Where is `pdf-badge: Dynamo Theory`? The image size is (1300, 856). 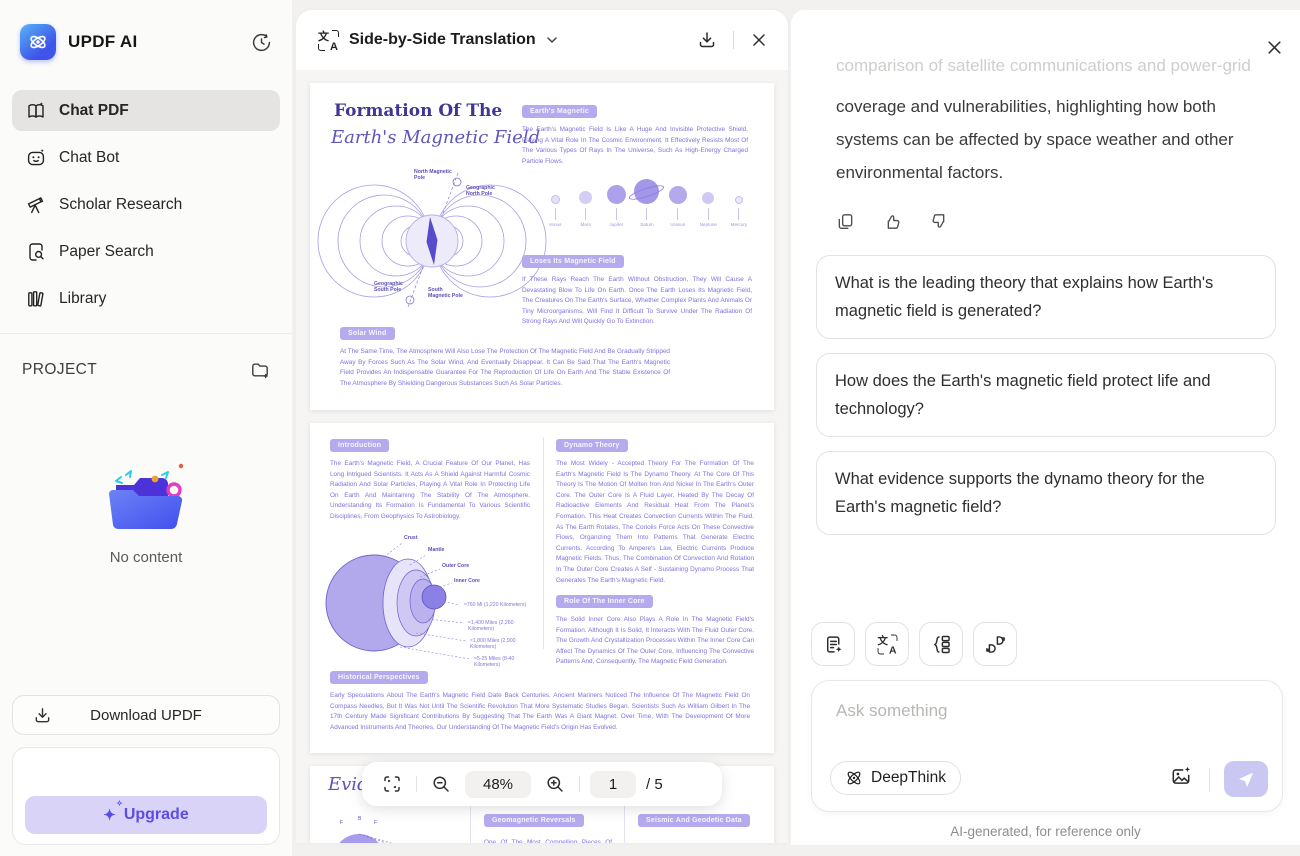 pdf-badge: Dynamo Theory is located at coordinates (592, 445).